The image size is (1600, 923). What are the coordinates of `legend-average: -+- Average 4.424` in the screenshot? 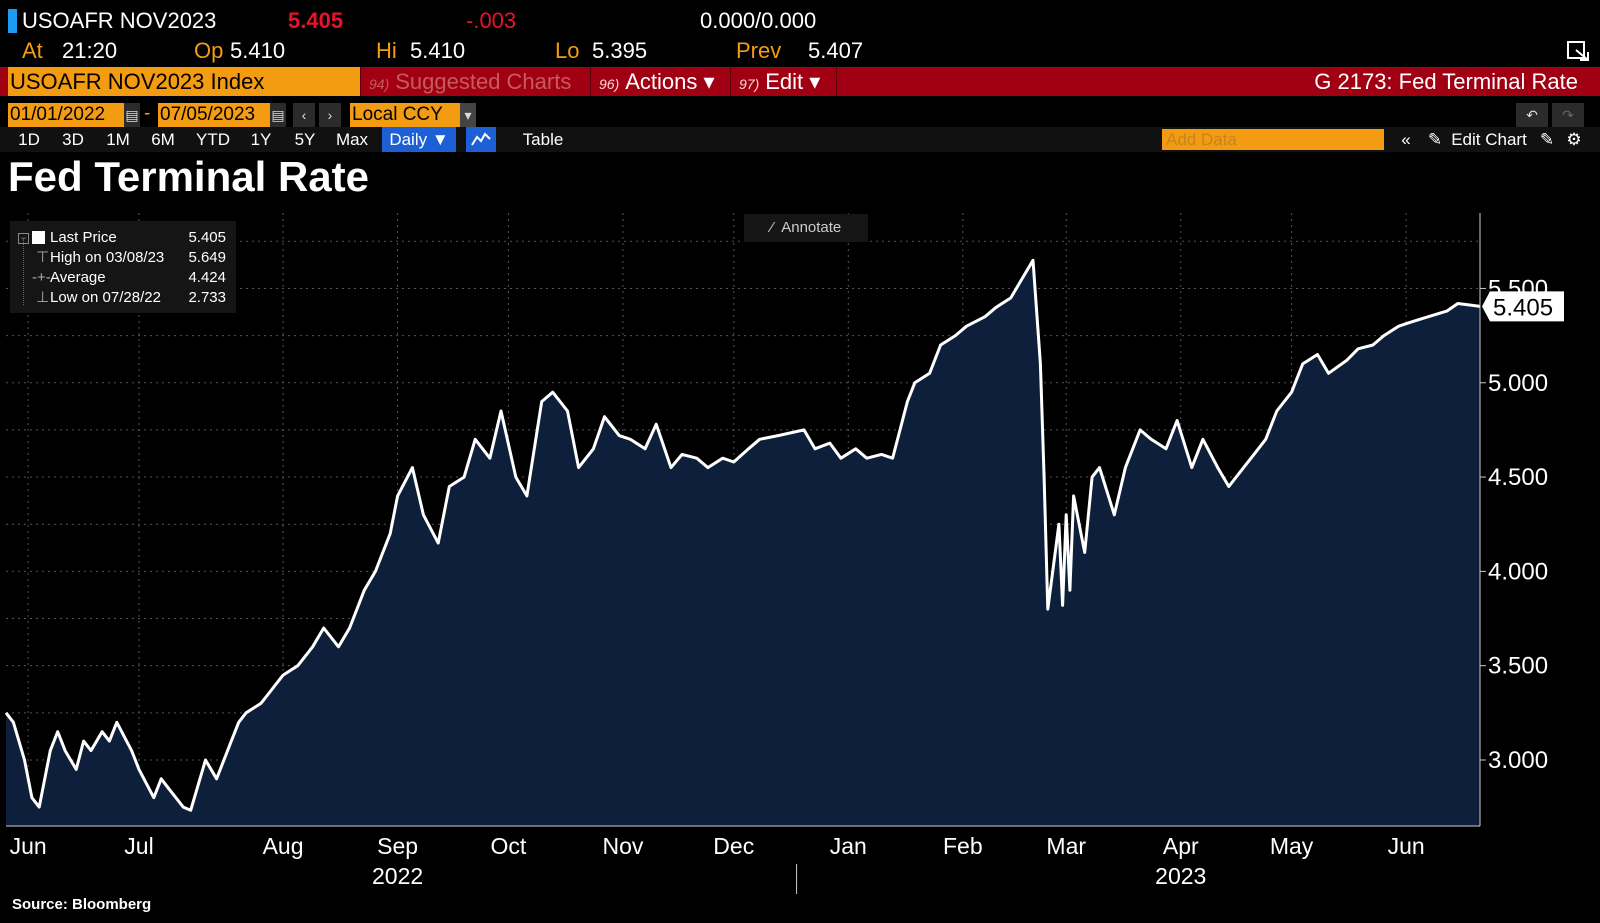 It's located at (123, 277).